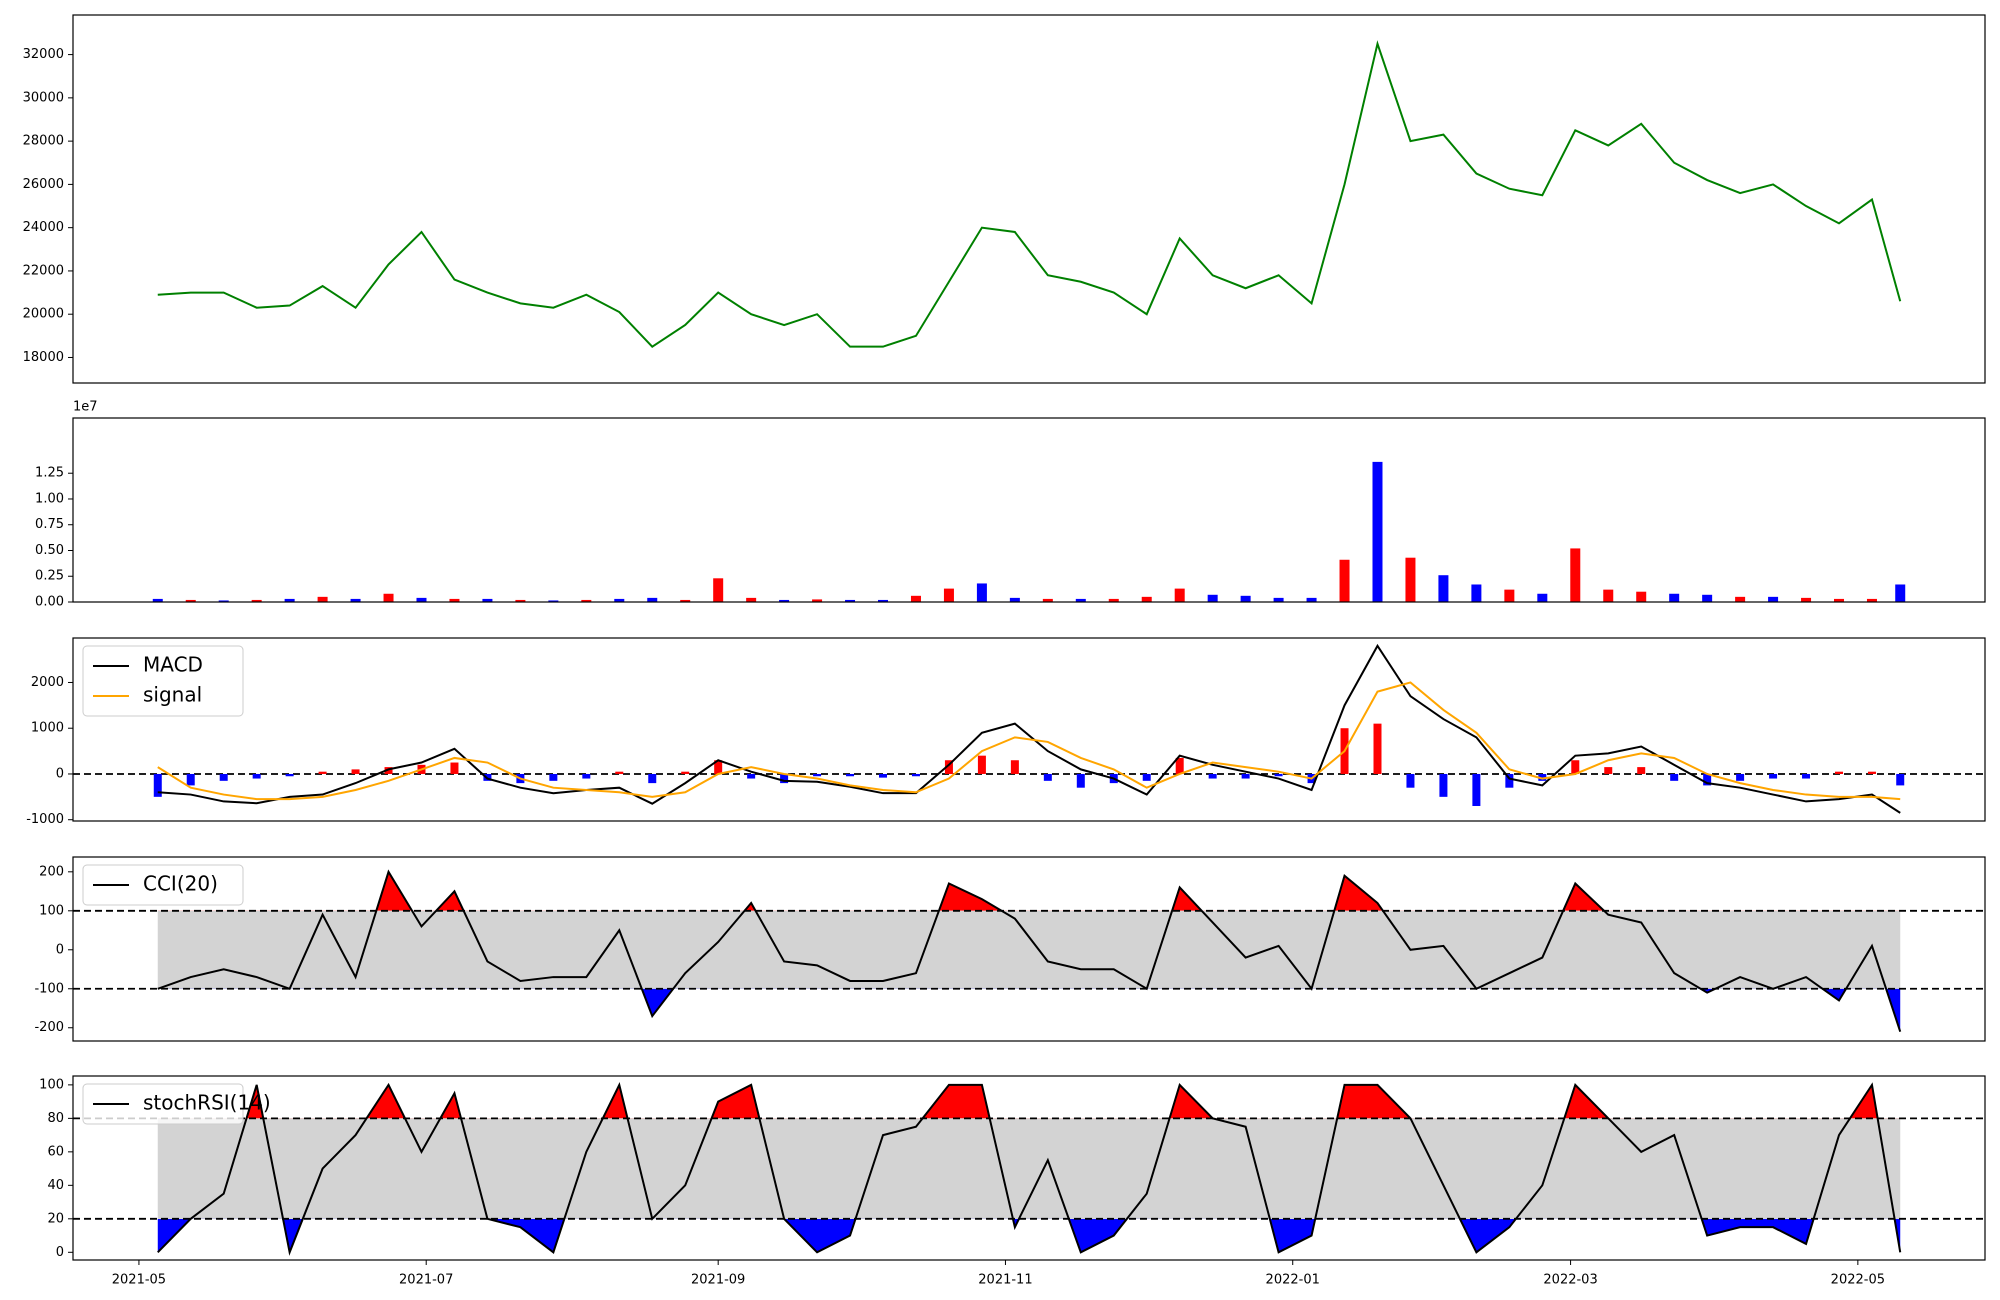  What do you see at coordinates (173, 665) in the screenshot?
I see `legend-label: MACD` at bounding box center [173, 665].